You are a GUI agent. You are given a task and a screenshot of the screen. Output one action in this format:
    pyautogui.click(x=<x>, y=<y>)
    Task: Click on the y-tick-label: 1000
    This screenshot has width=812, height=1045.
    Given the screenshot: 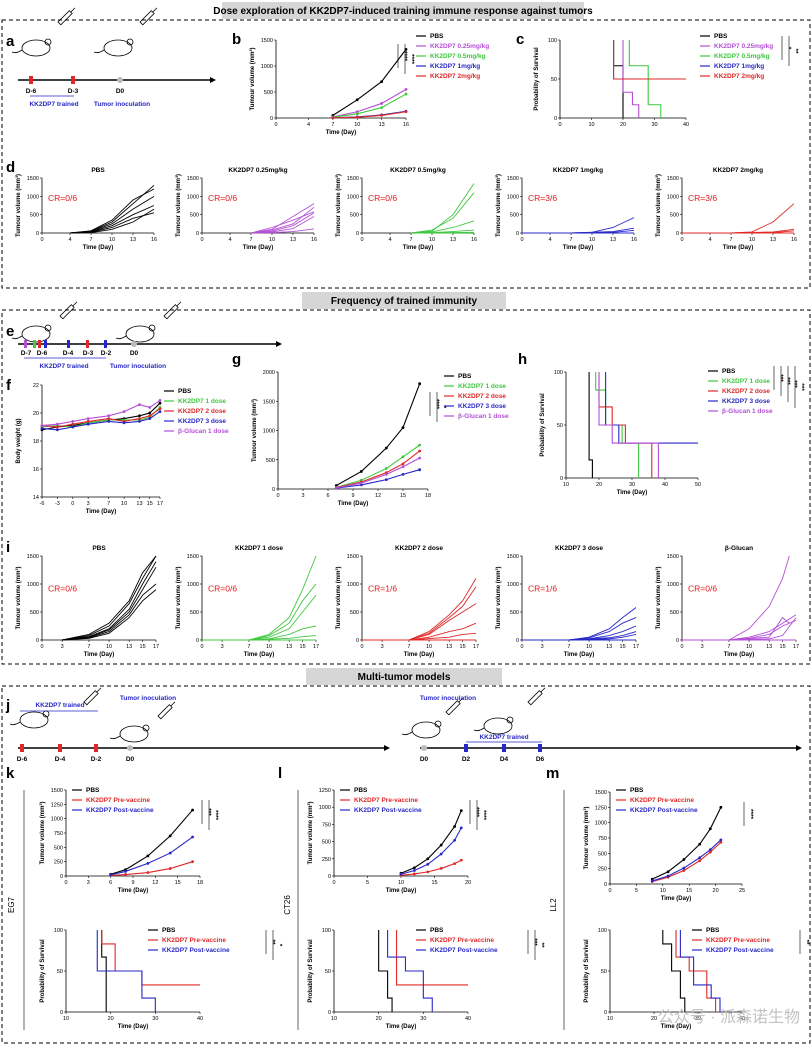 What is the action you would take?
    pyautogui.click(x=601, y=824)
    